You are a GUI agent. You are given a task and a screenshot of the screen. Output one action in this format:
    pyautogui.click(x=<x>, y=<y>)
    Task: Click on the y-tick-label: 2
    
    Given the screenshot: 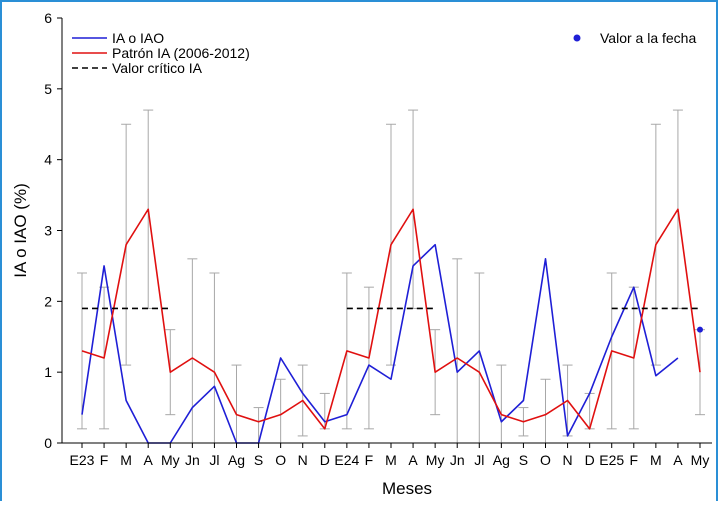 What is the action you would take?
    pyautogui.click(x=48, y=301)
    